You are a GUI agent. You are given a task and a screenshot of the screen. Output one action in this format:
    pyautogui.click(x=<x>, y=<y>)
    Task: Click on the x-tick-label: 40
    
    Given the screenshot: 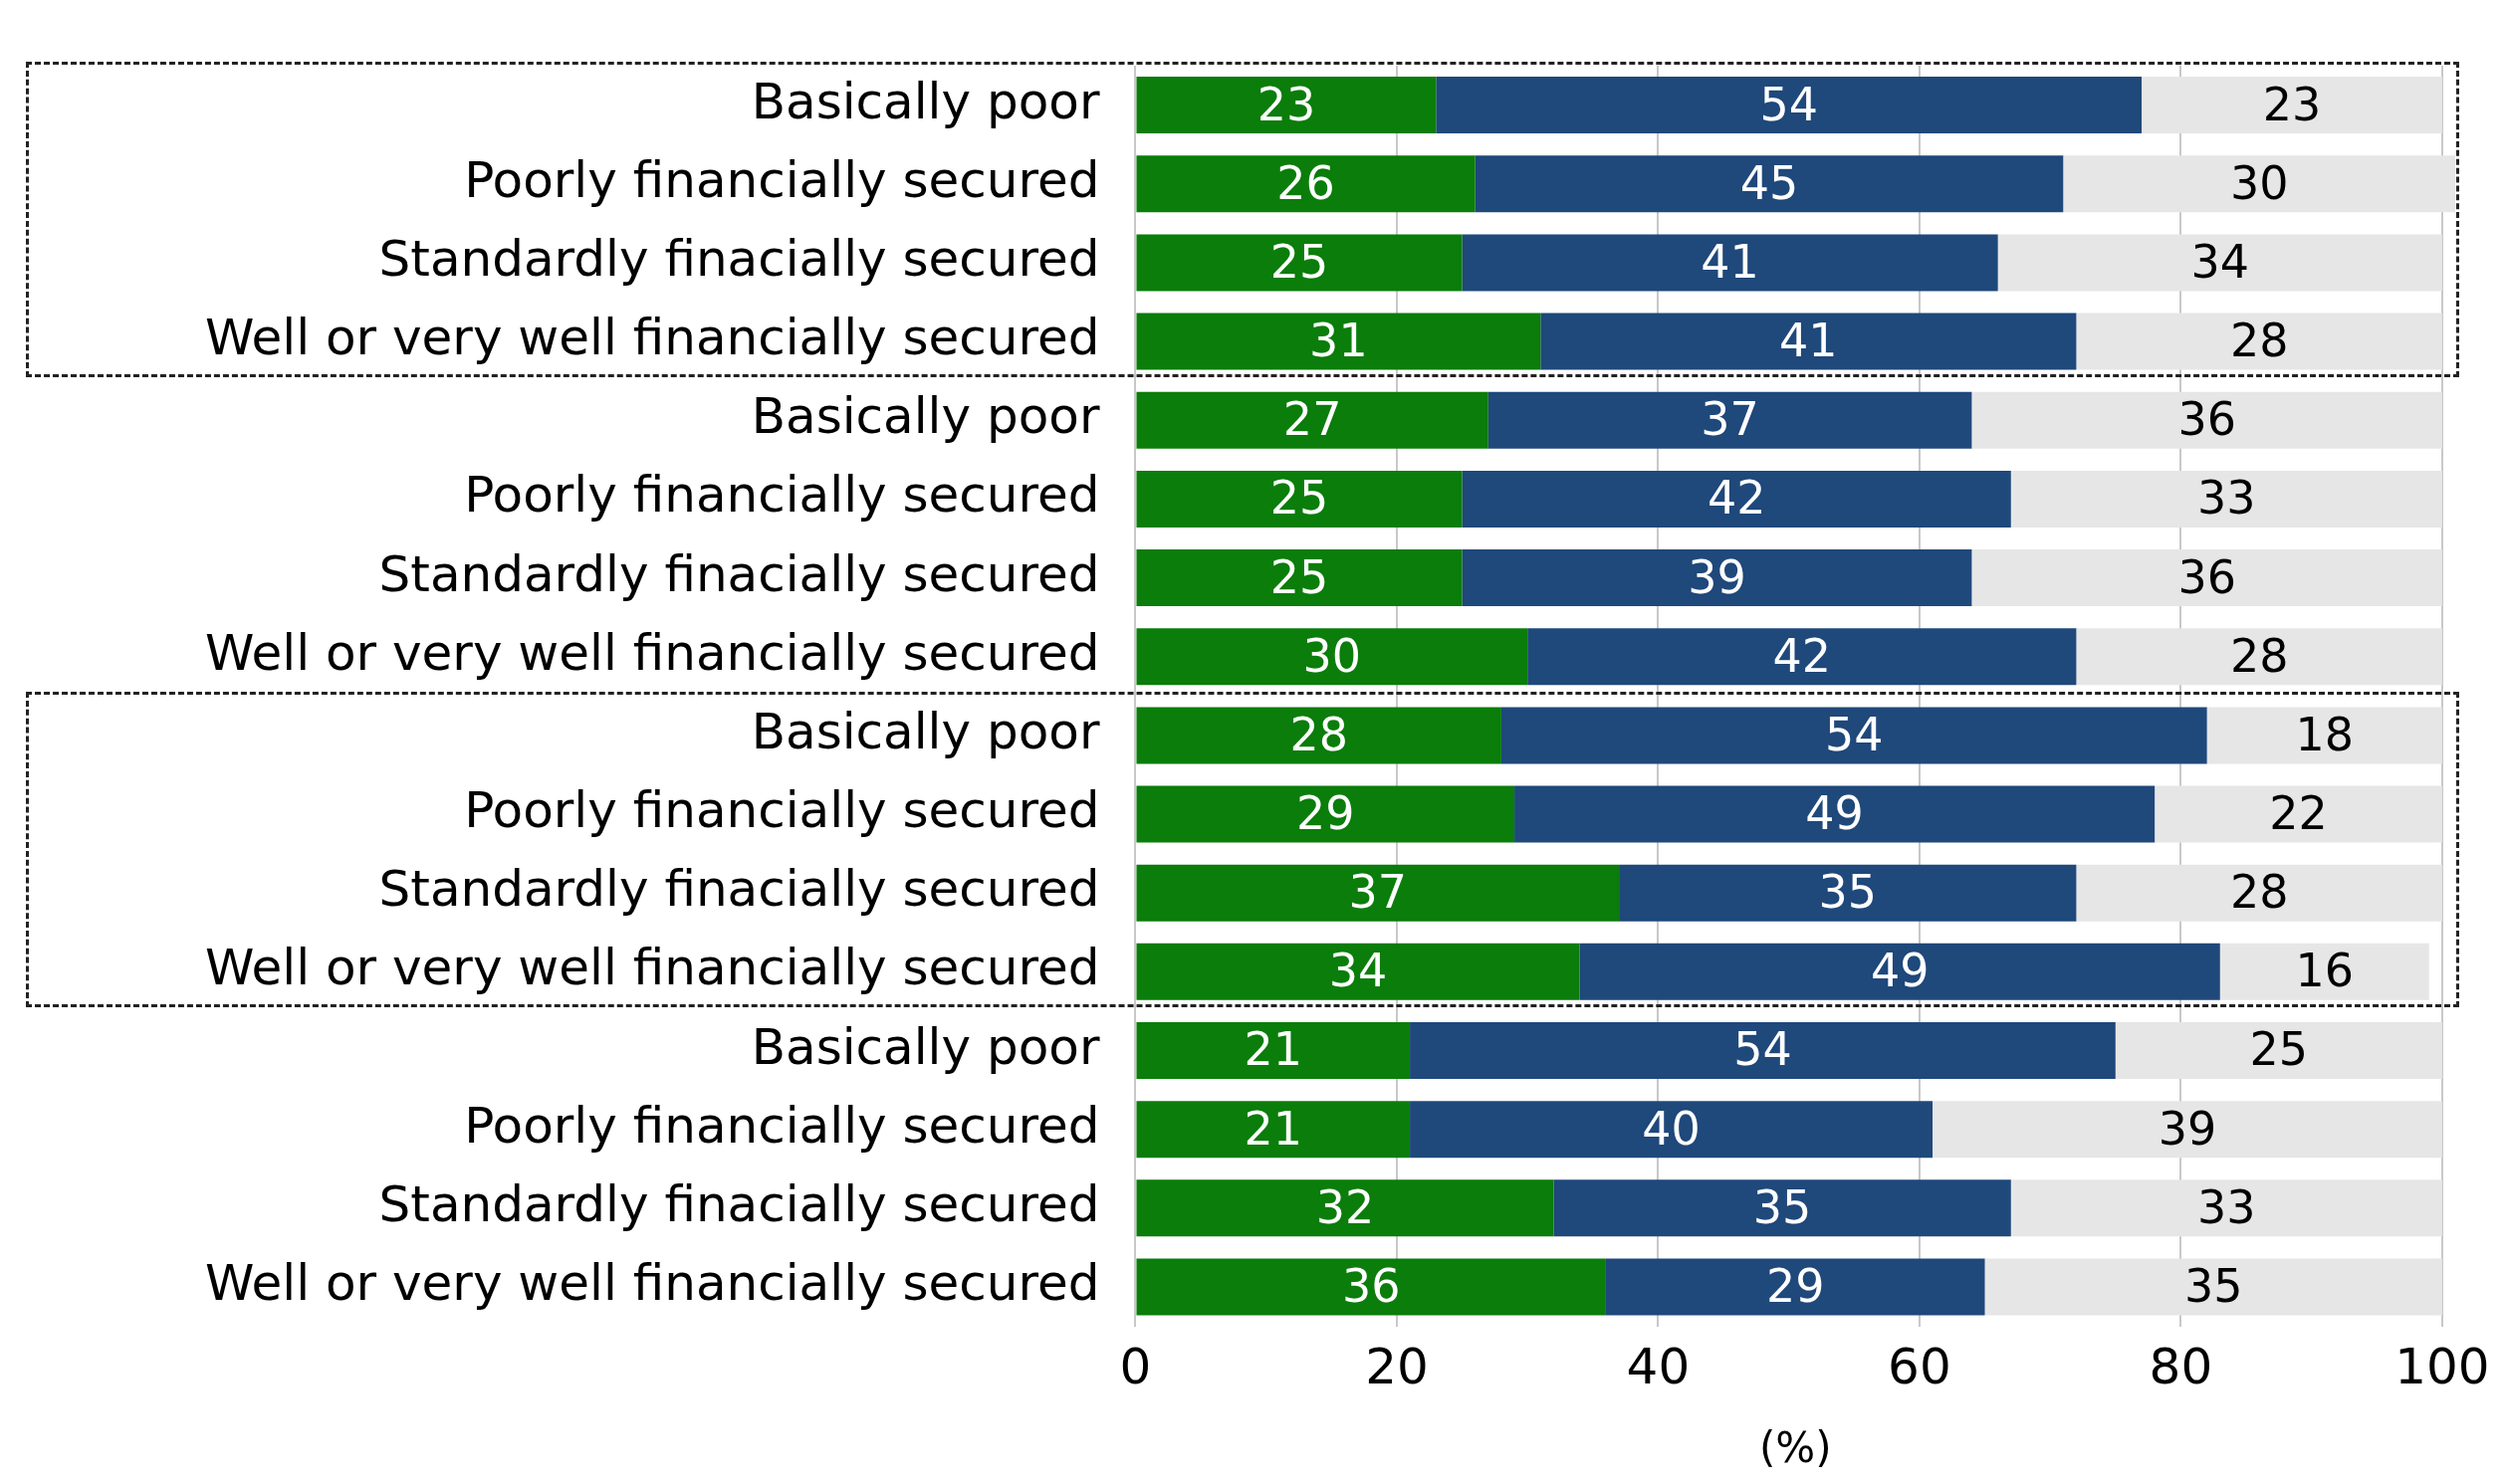 What is the action you would take?
    pyautogui.click(x=1659, y=1366)
    